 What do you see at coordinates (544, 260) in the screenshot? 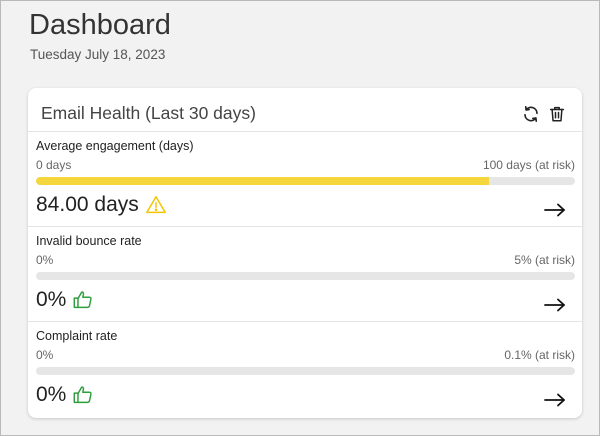
I see `scale-max: 5% (at risk)` at bounding box center [544, 260].